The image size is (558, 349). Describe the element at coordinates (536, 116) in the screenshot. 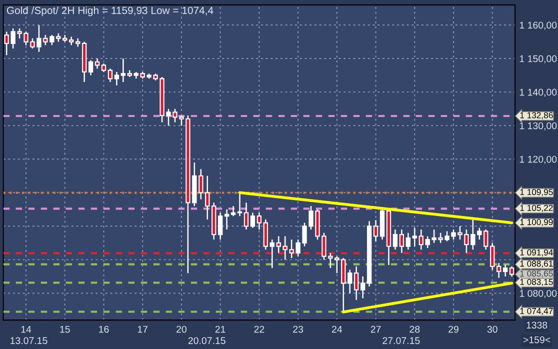

I see `ref-line-label: 1 132,86` at that location.